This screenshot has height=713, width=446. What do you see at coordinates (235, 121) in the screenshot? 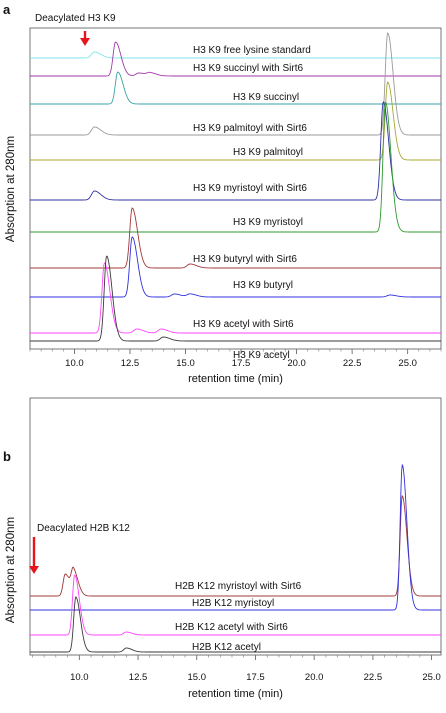
I see `trace-h3-k9-palmitoyl` at bounding box center [235, 121].